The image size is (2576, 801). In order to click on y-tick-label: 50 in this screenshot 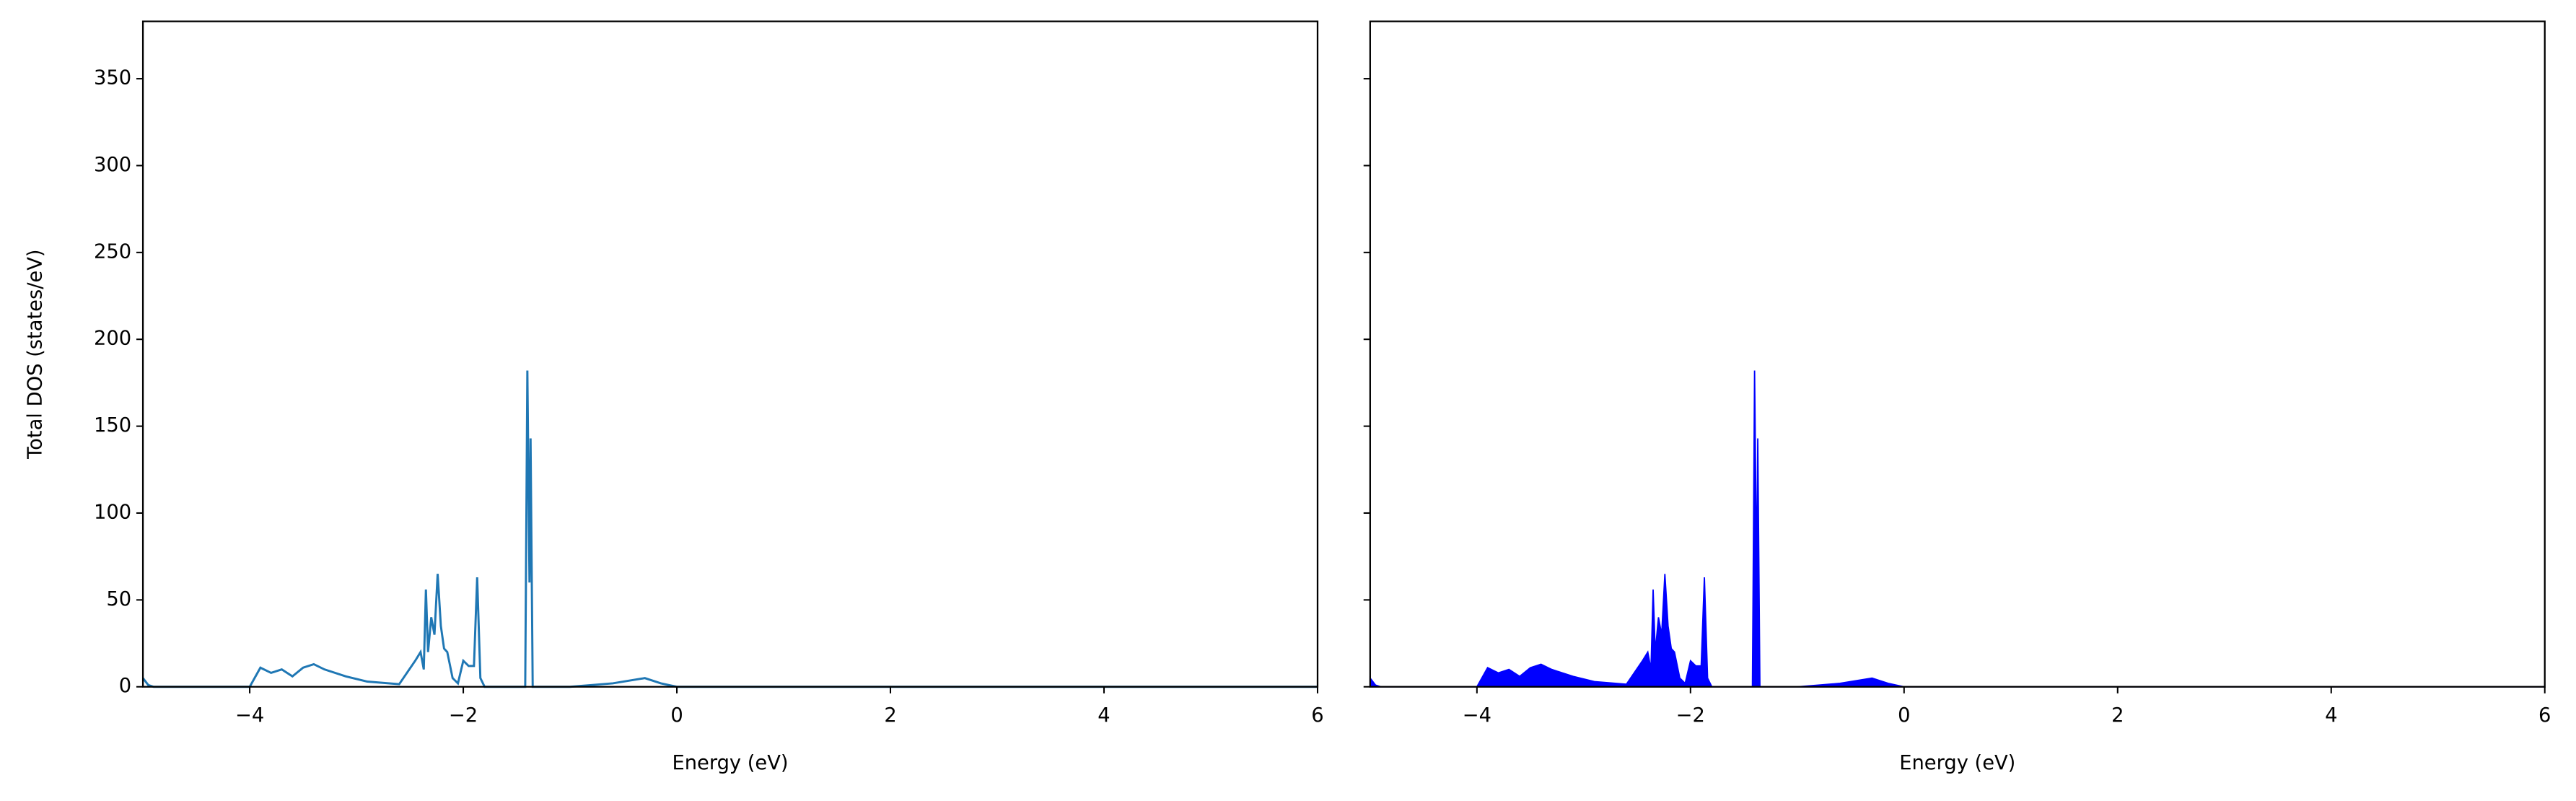, I will do `click(118, 599)`.